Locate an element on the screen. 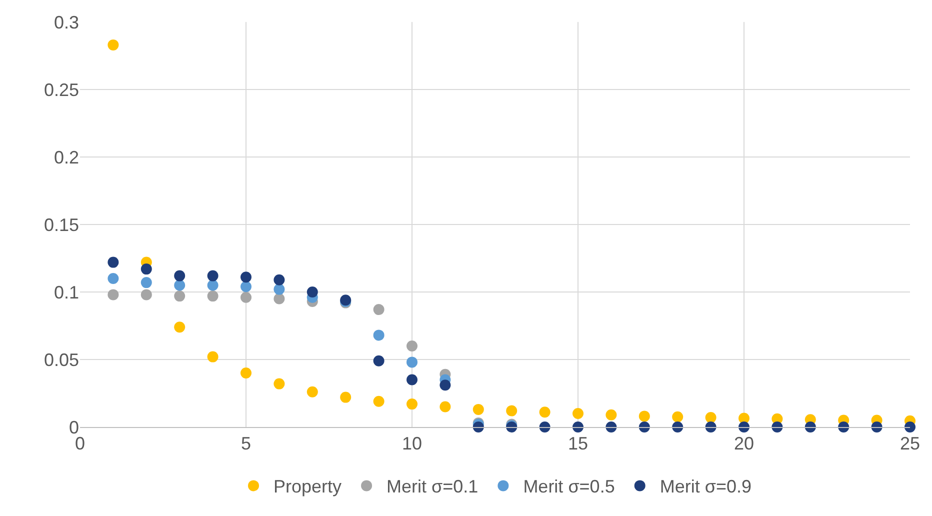 This screenshot has width=932, height=516. legend-label: Merit σ=0.5 is located at coordinates (569, 486).